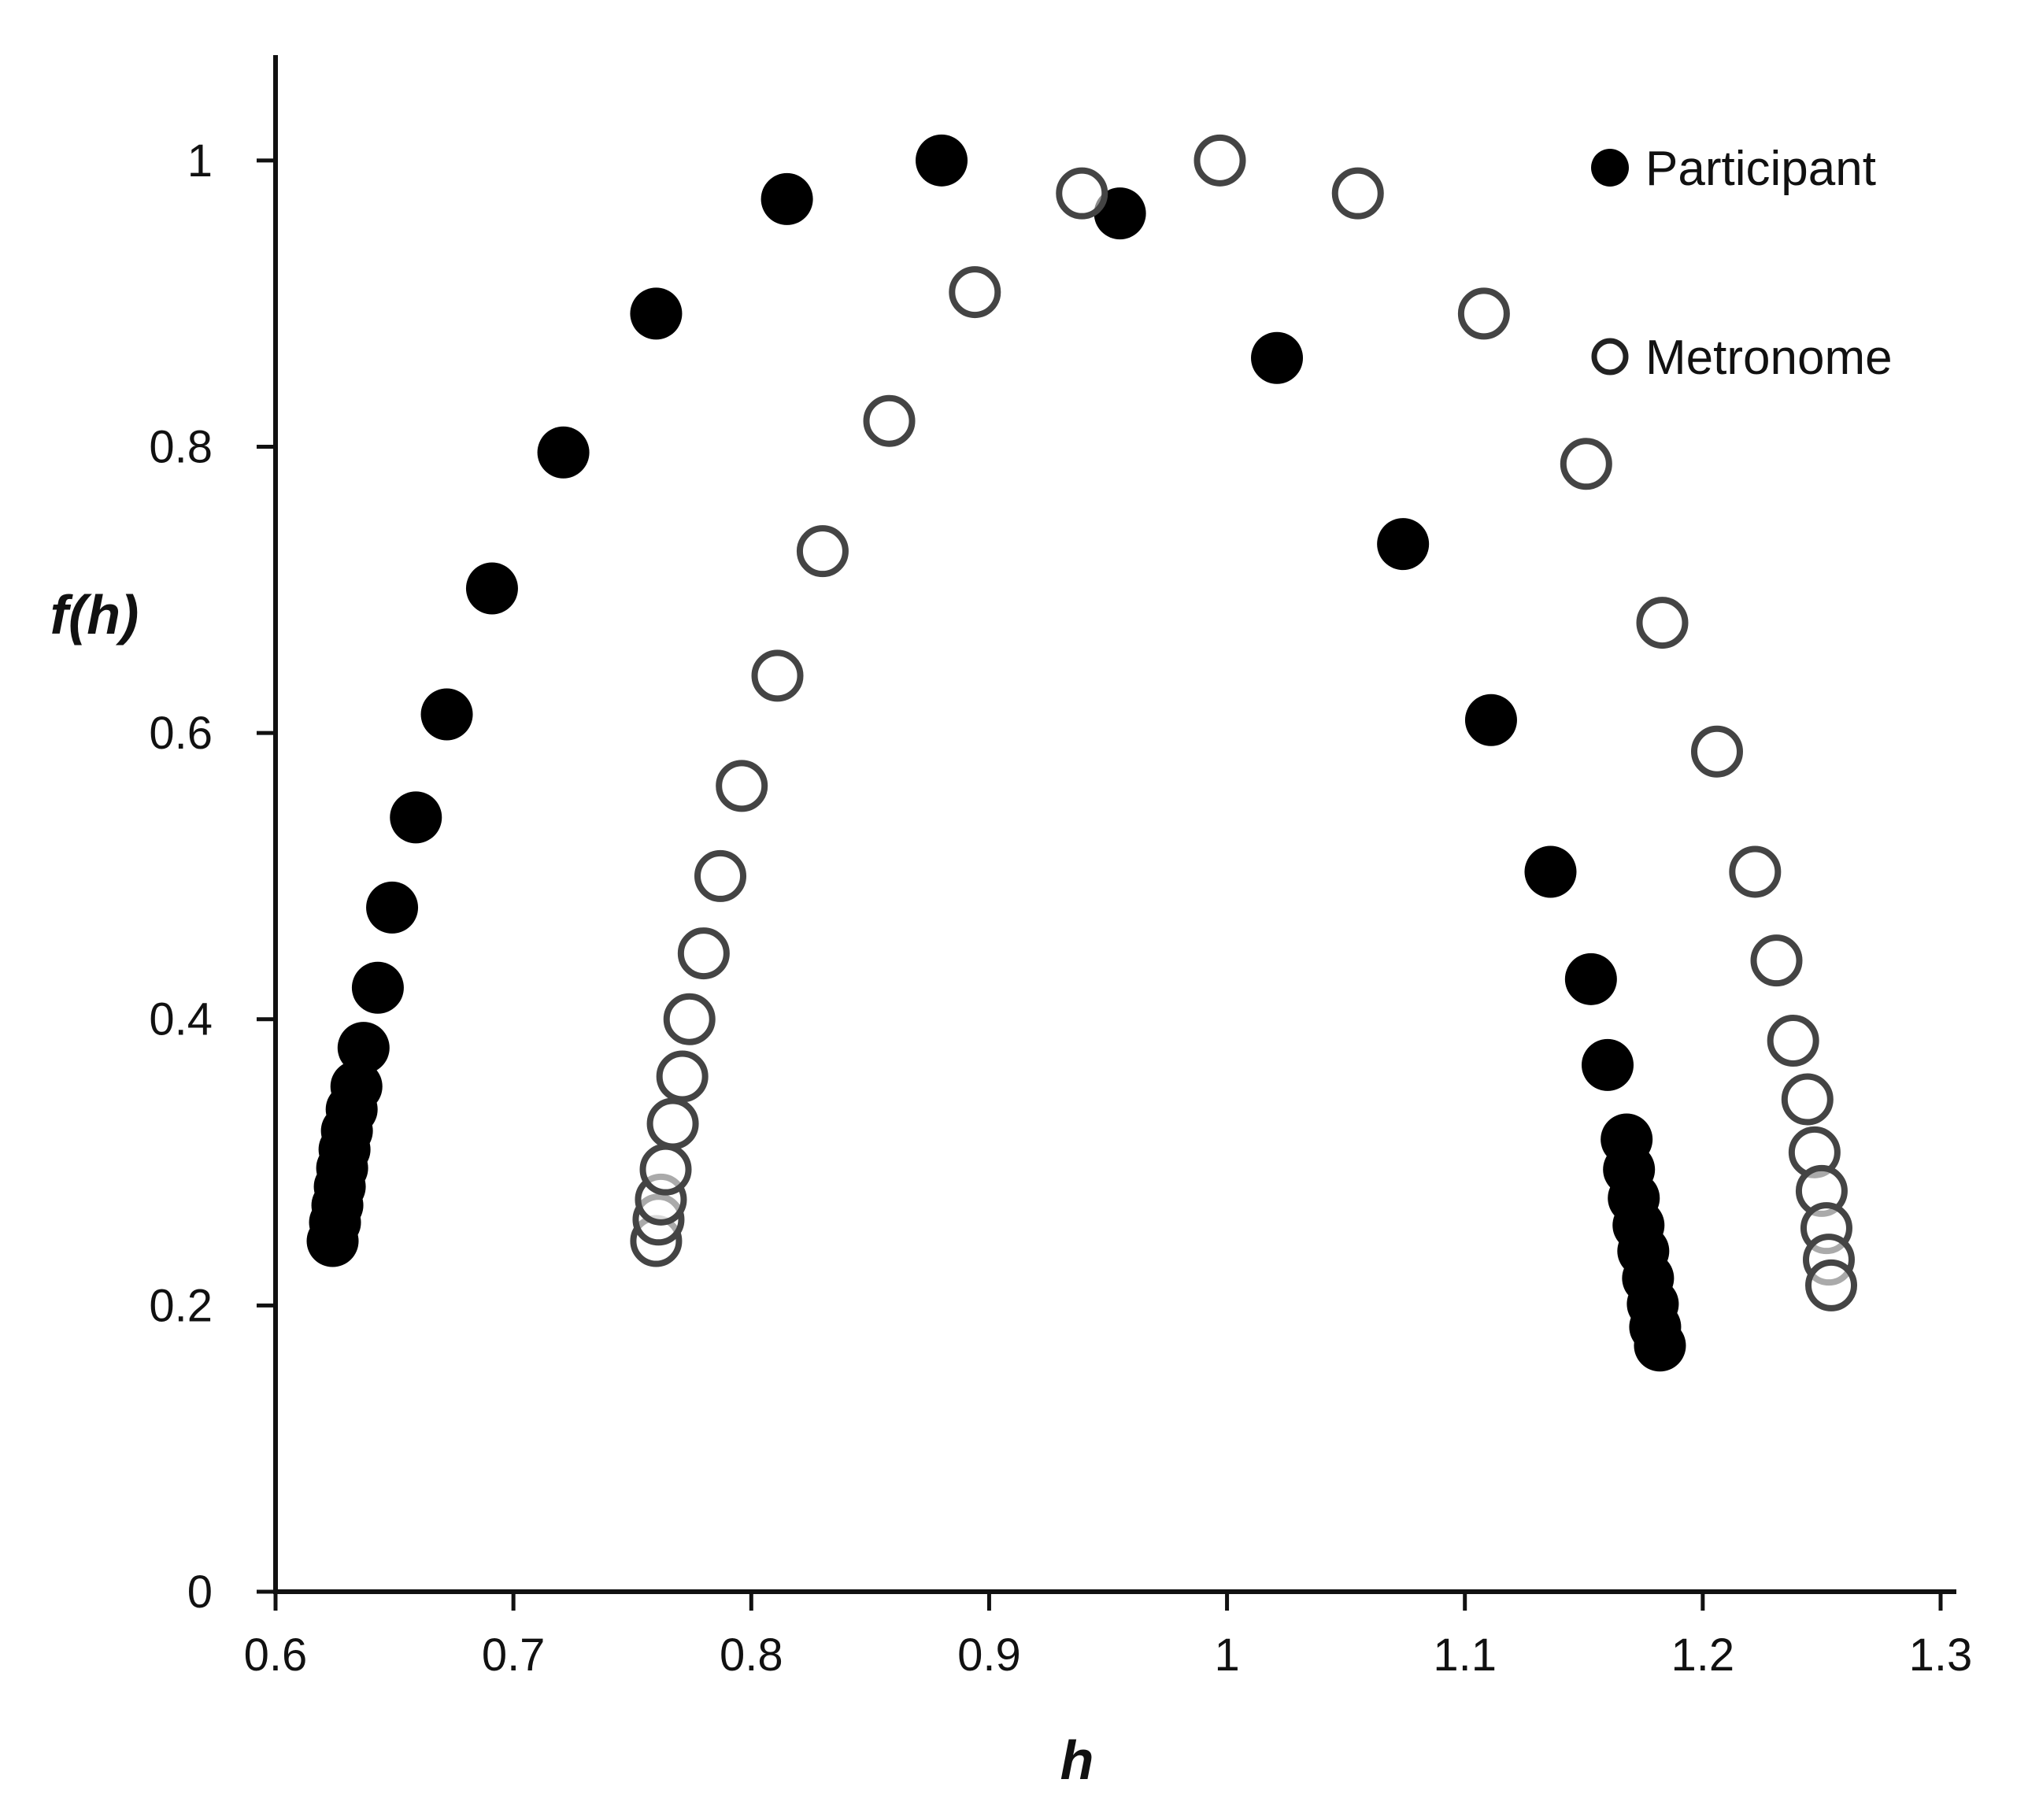 This screenshot has width=2028, height=1820. I want to click on x-tick-label: 0.7, so click(514, 1655).